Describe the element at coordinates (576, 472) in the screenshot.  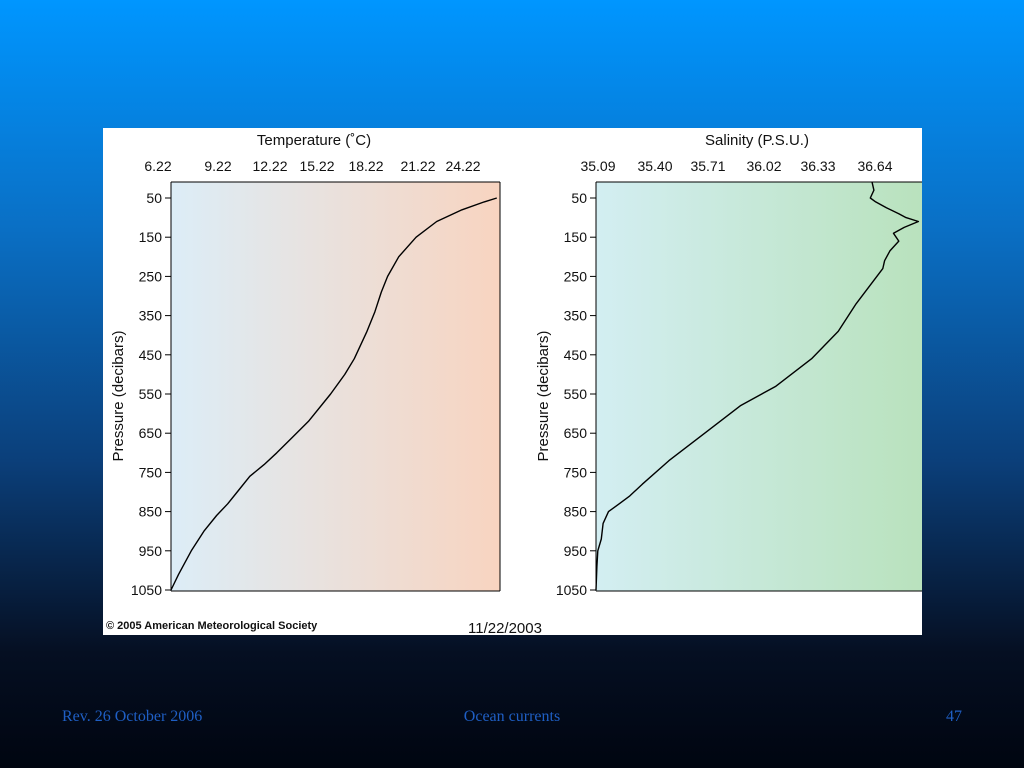
I see `s-y-tick-label: 750` at that location.